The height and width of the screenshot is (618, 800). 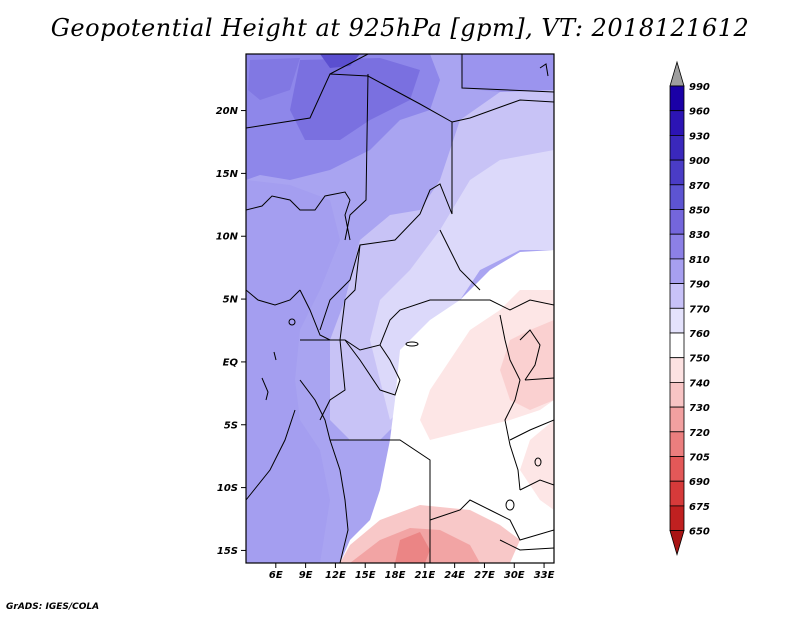 What do you see at coordinates (227, 237) in the screenshot?
I see `lat-tick-label: 10N` at bounding box center [227, 237].